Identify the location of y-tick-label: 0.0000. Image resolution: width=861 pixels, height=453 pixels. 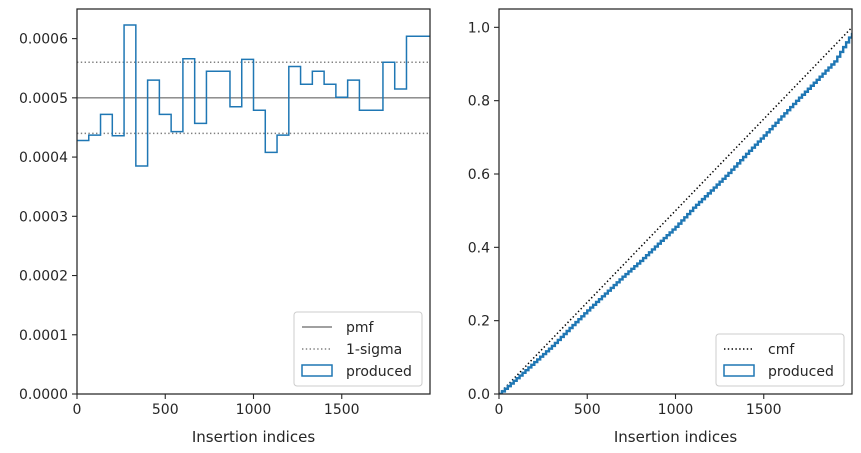
(43, 395).